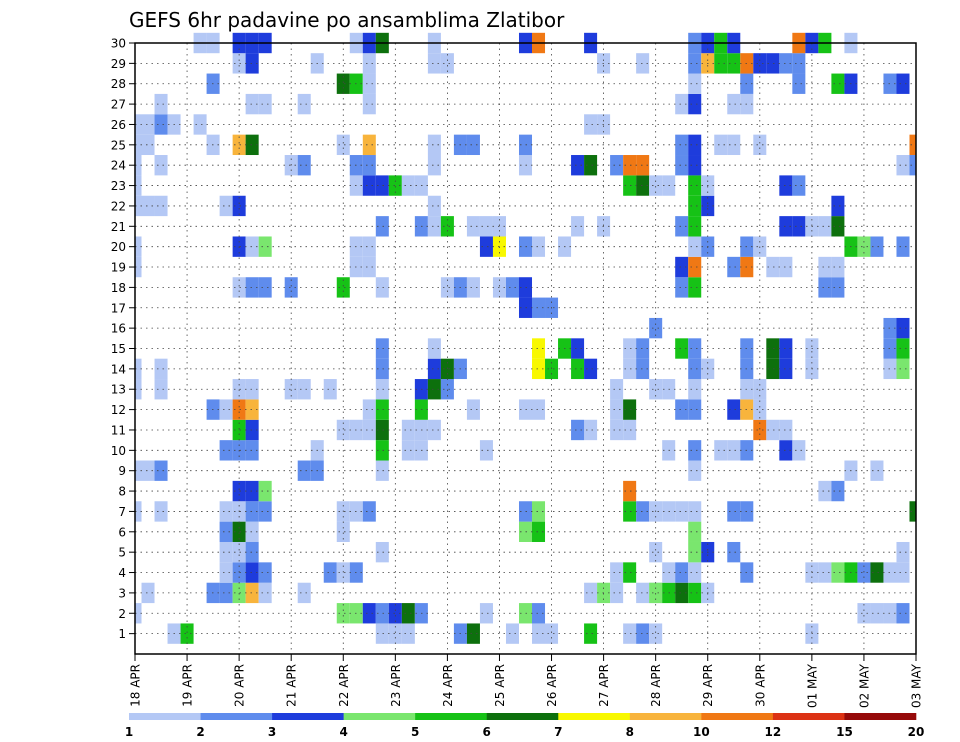 The image size is (960, 742). Describe the element at coordinates (734, 267) in the screenshot. I see `cell-m19-t46` at that location.